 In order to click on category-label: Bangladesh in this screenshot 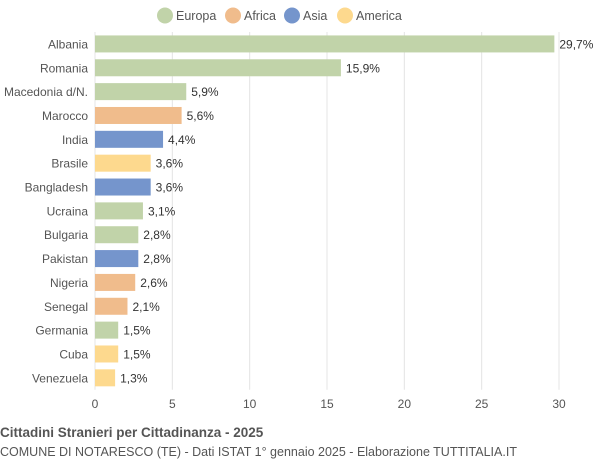, I will do `click(56, 188)`.